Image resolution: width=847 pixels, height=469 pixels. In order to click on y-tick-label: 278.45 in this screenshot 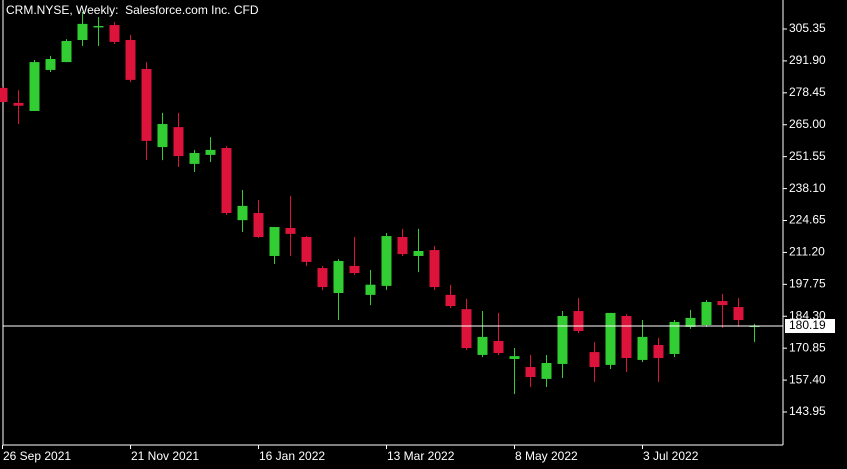, I will do `click(807, 92)`.